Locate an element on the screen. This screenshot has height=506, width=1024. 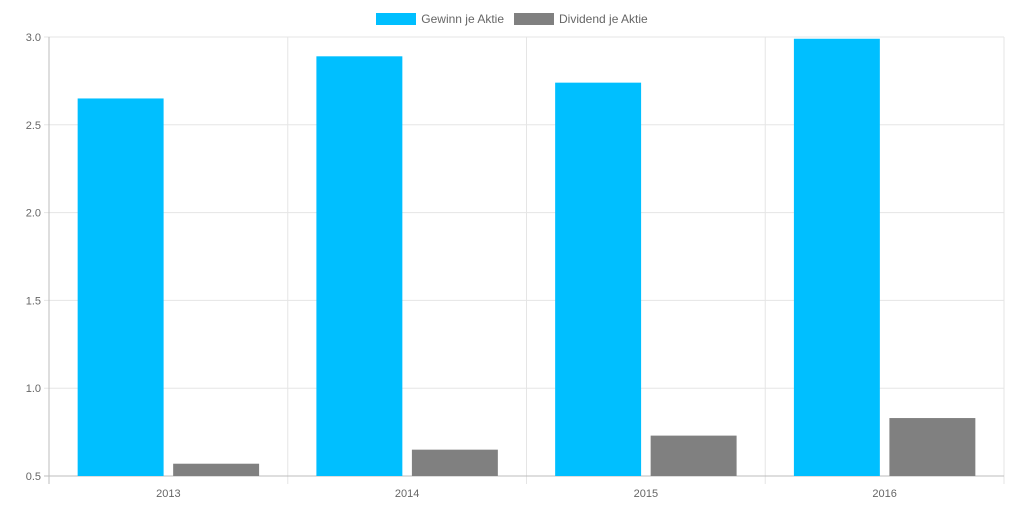
y-tick-label: 3.0 is located at coordinates (33, 38).